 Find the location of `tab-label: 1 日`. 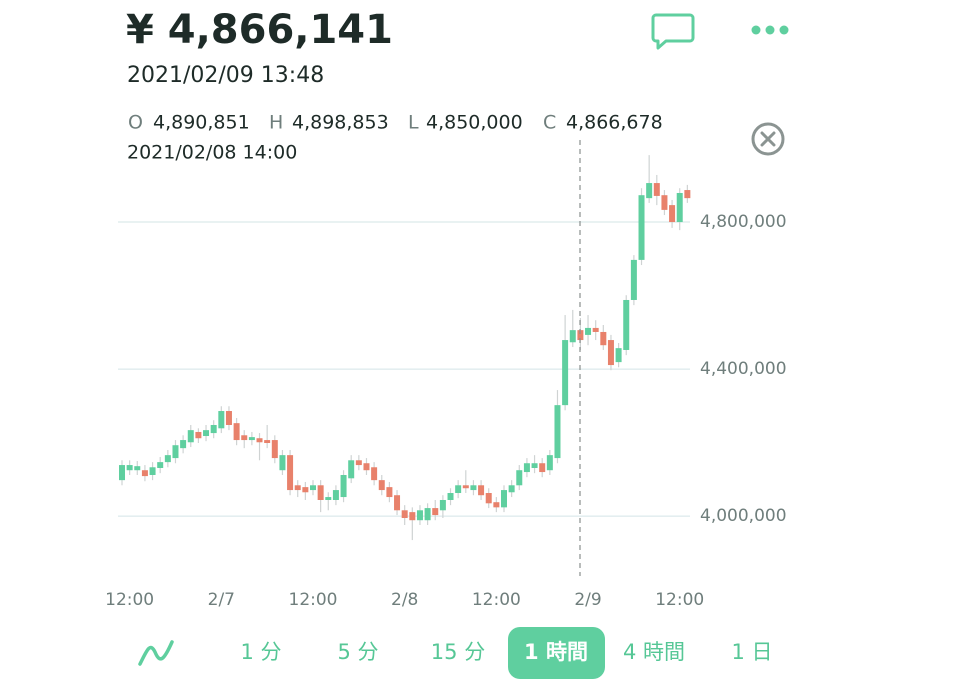

tab-label: 1 日 is located at coordinates (751, 652).